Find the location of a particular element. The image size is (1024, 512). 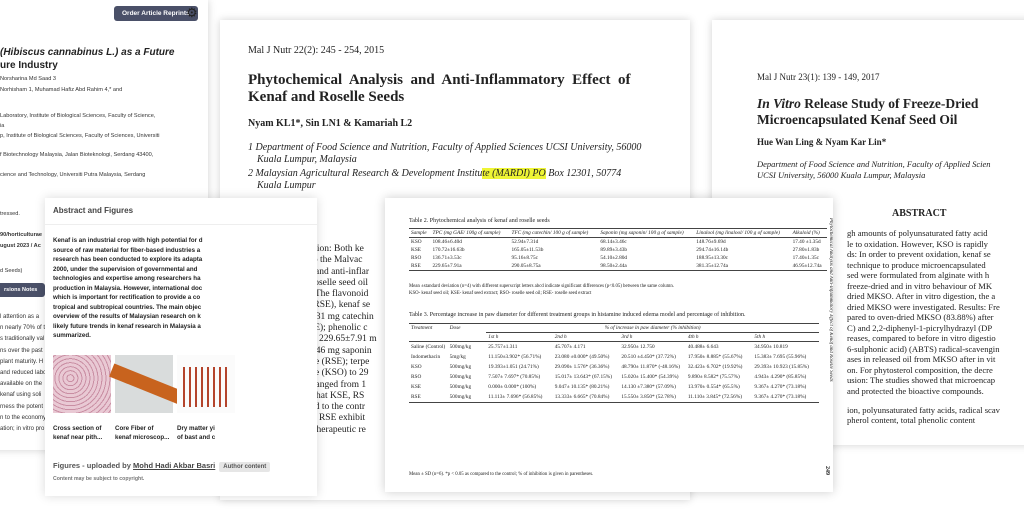

text-line: pherol content, total phenolic content is located at coordinates (911, 420).